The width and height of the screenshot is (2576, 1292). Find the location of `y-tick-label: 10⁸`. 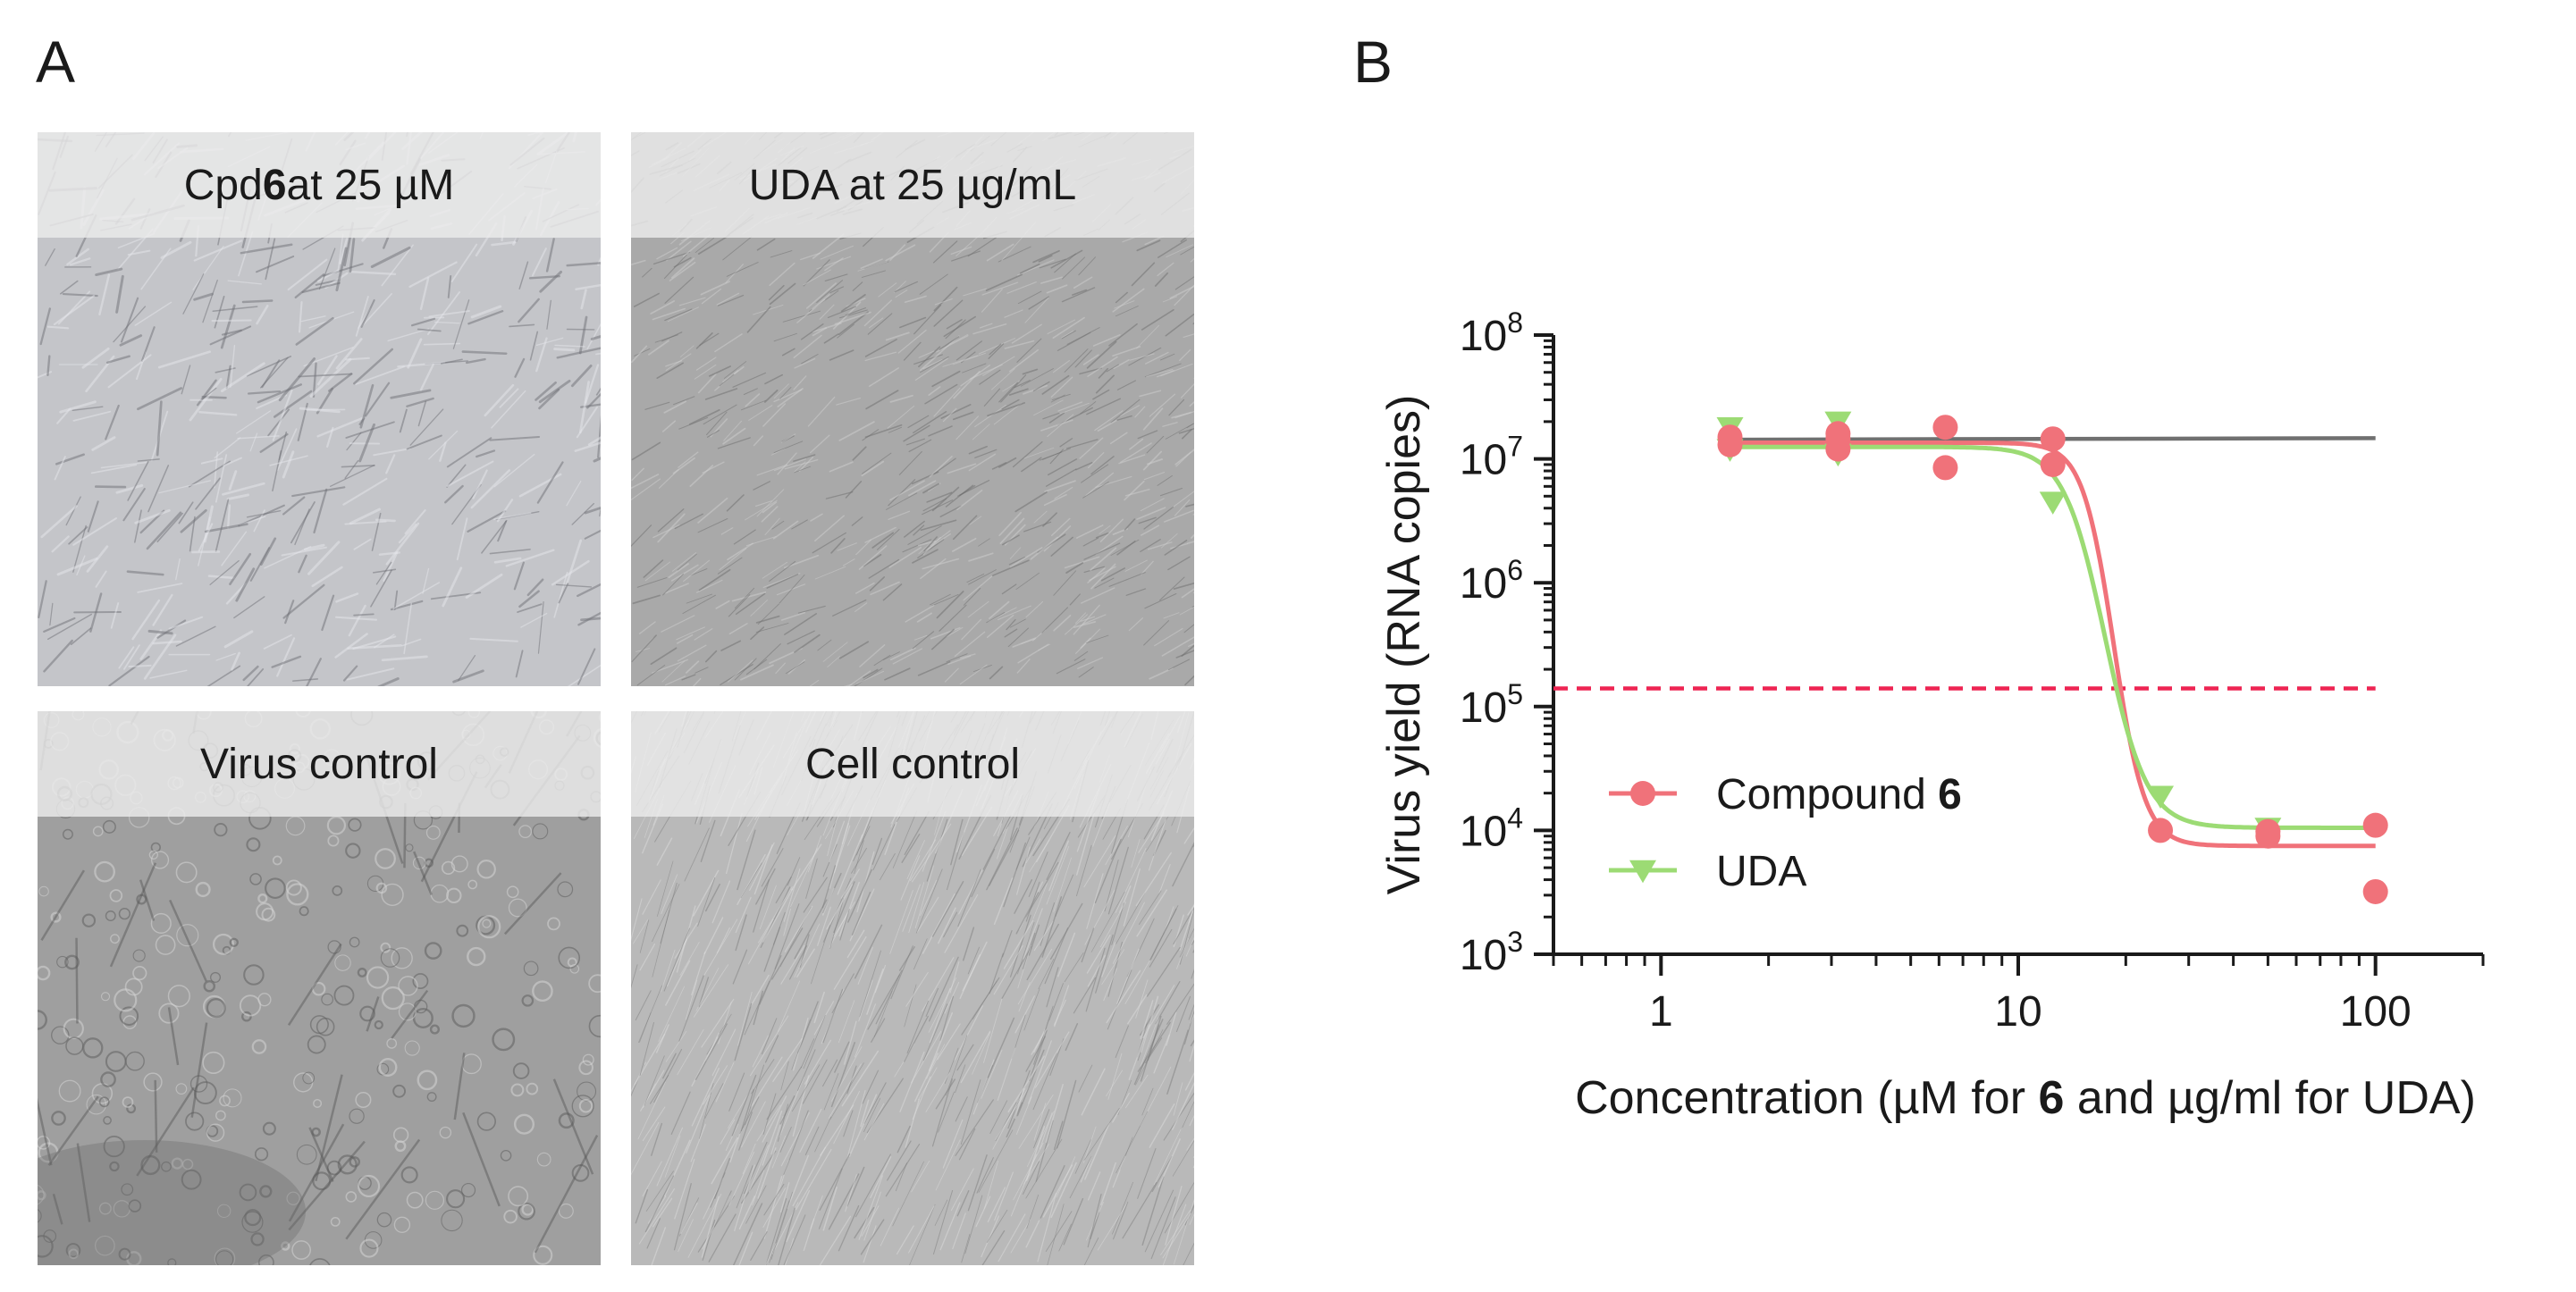

y-tick-label: 10⁸ is located at coordinates (1492, 333).